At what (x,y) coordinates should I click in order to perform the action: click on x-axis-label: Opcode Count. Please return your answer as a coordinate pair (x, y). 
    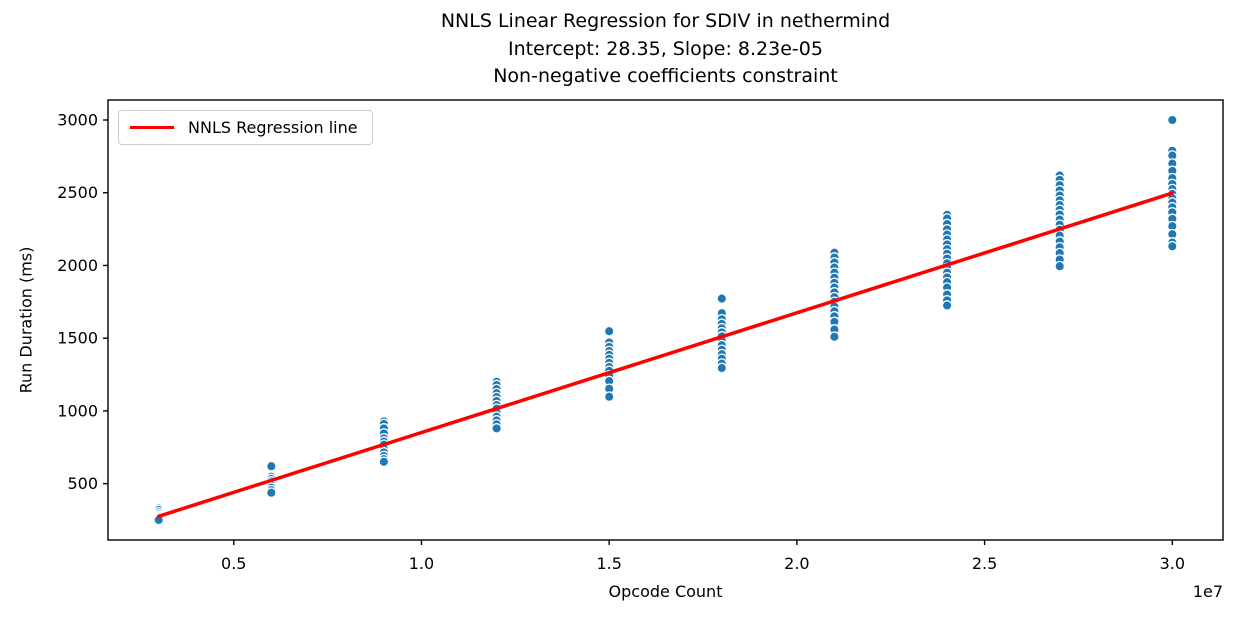
    Looking at the image, I should click on (665, 591).